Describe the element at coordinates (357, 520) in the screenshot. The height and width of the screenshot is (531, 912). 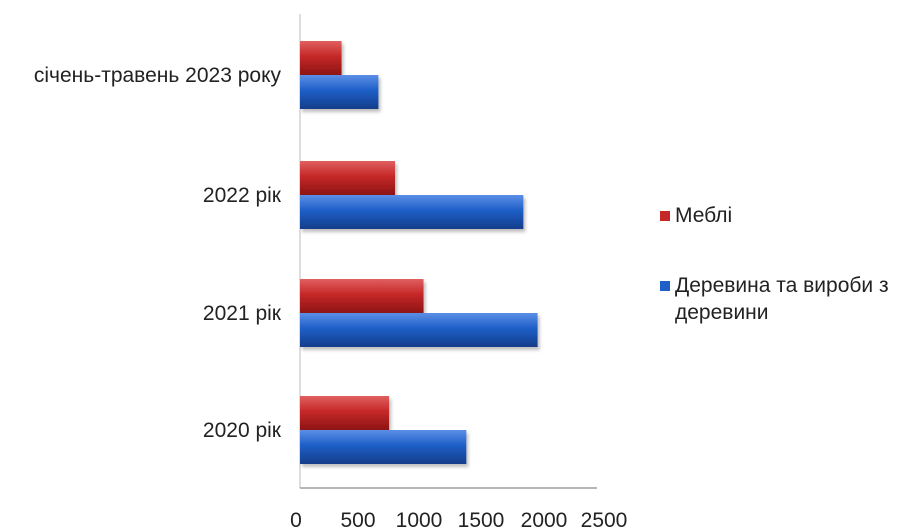
I see `x-tick-label: 500` at that location.